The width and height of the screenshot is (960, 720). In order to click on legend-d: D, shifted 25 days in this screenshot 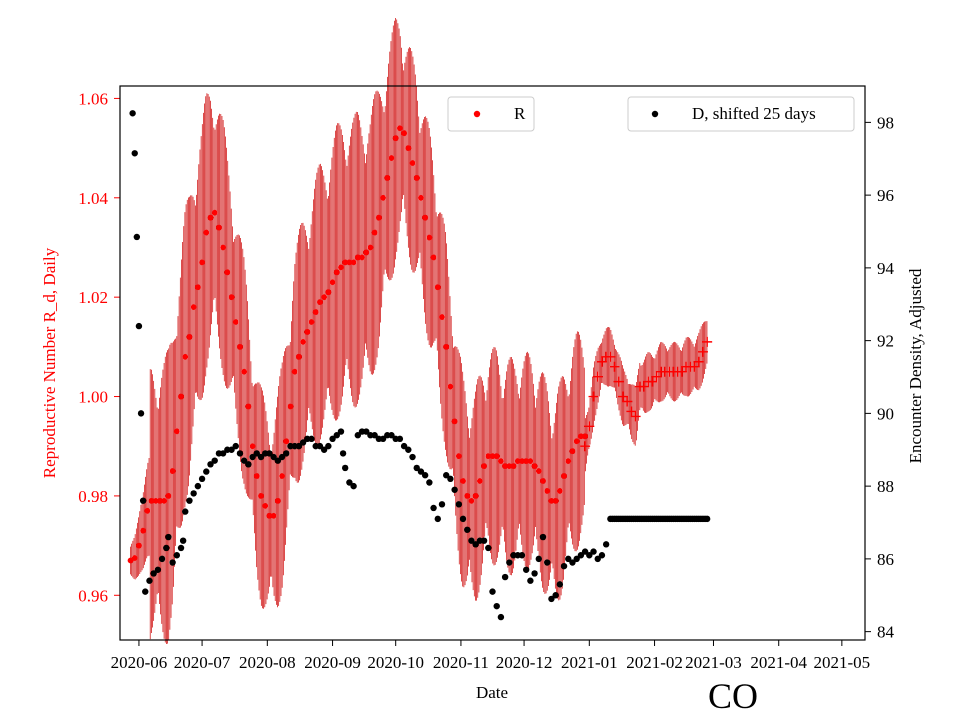, I will do `click(741, 114)`.